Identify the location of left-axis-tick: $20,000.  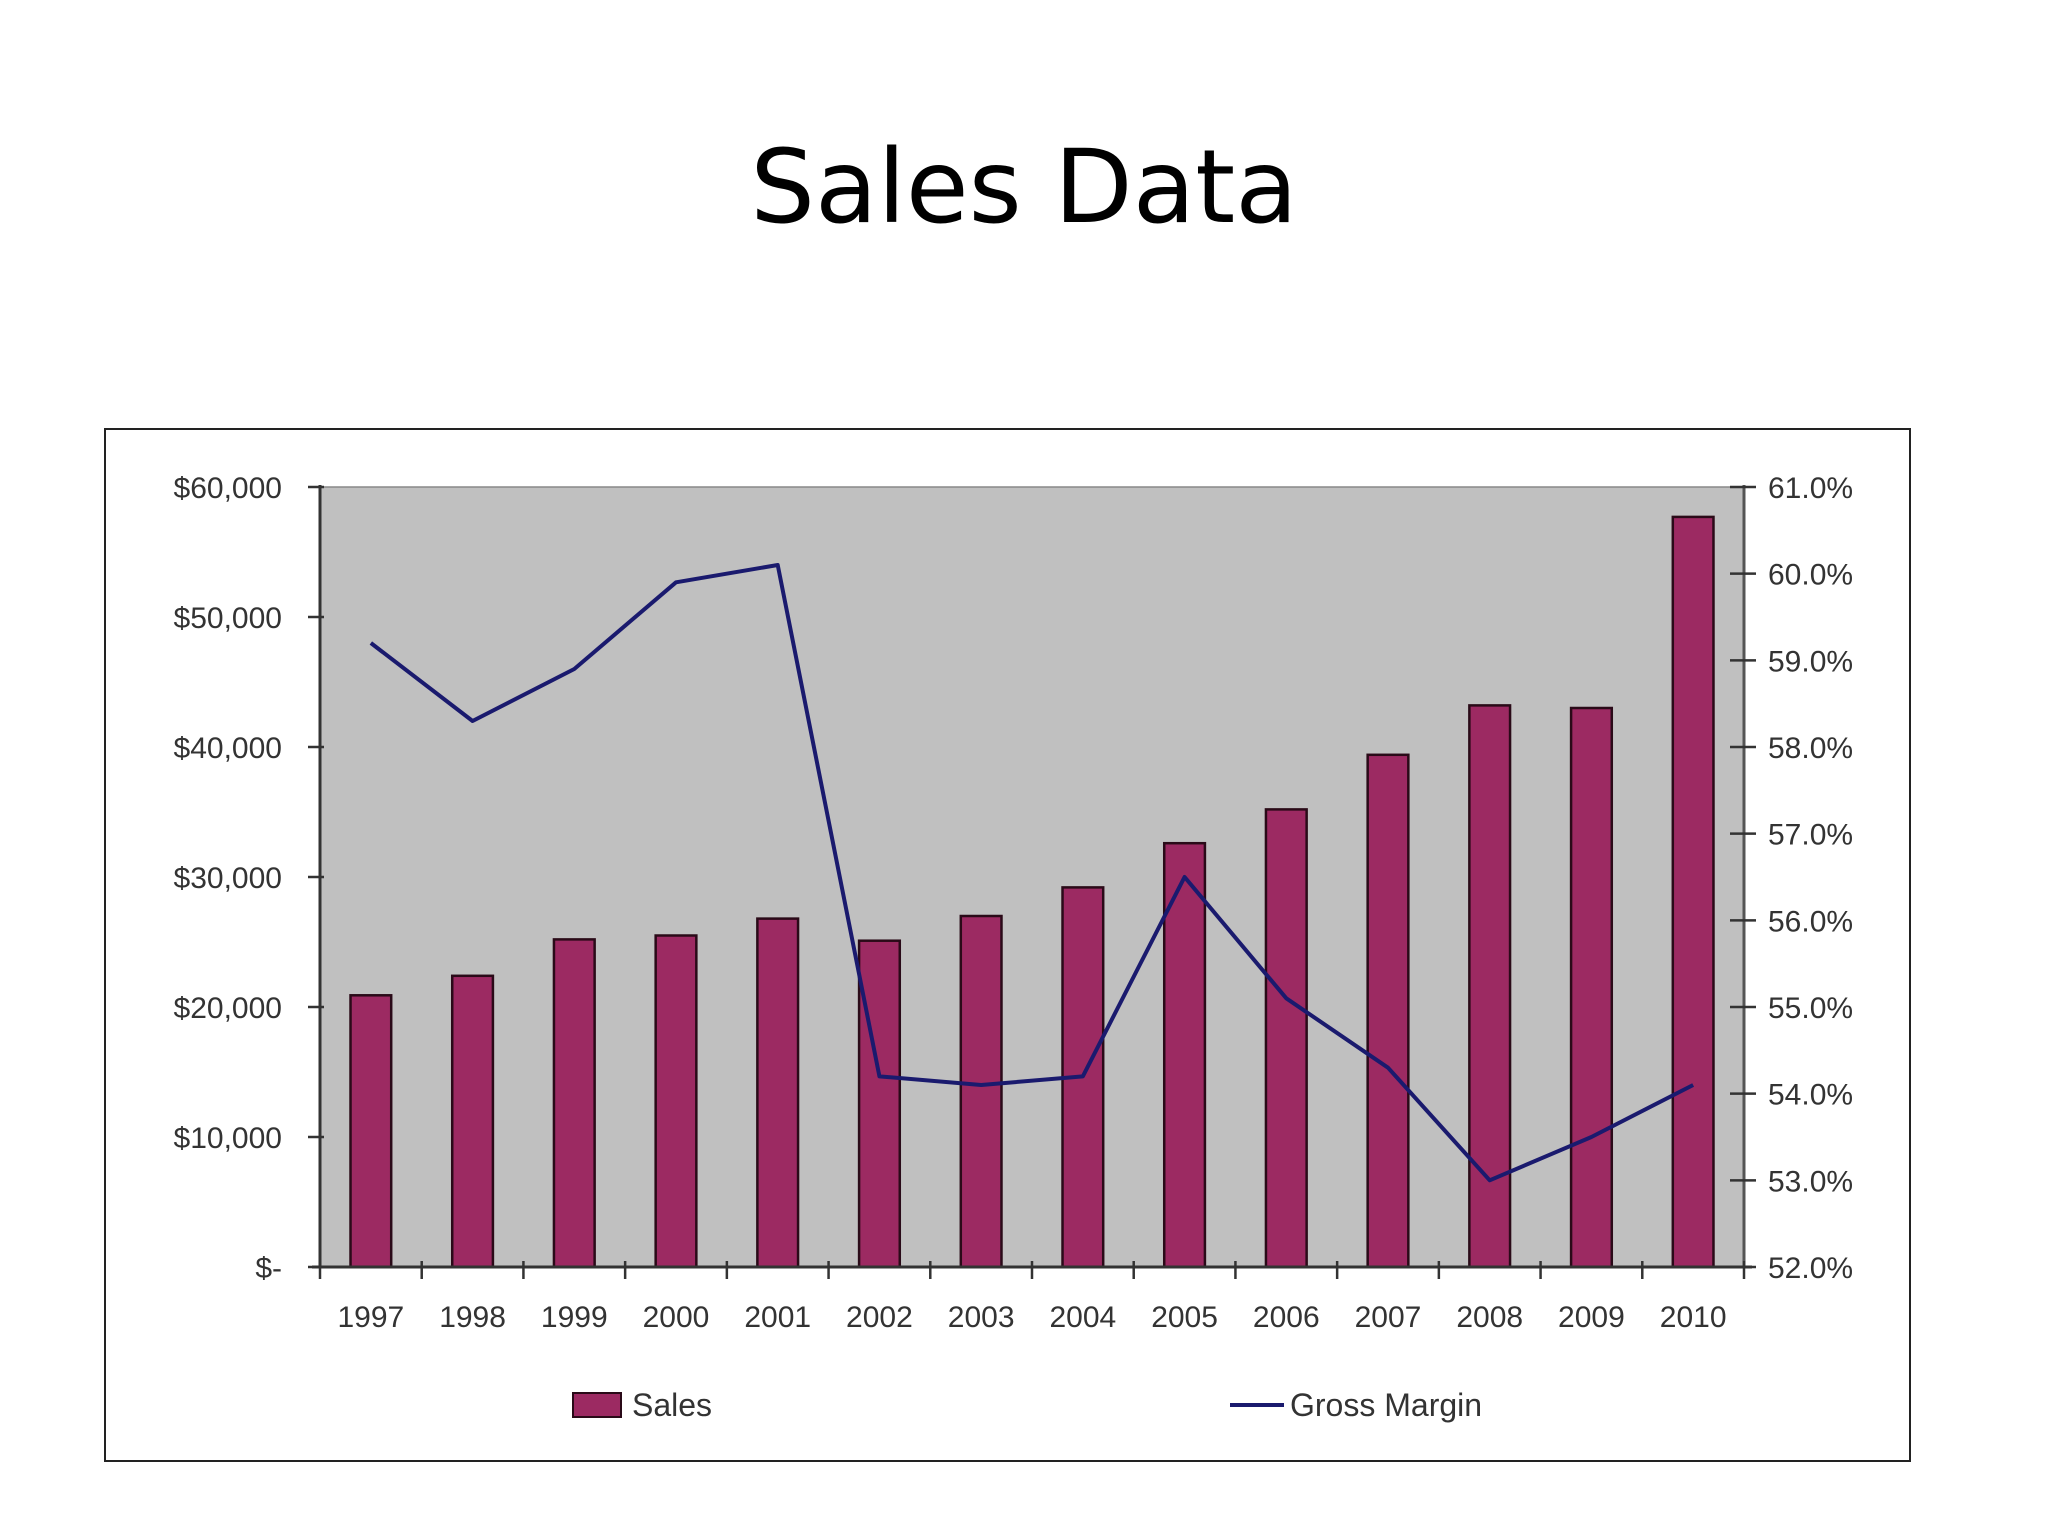
(228, 1008).